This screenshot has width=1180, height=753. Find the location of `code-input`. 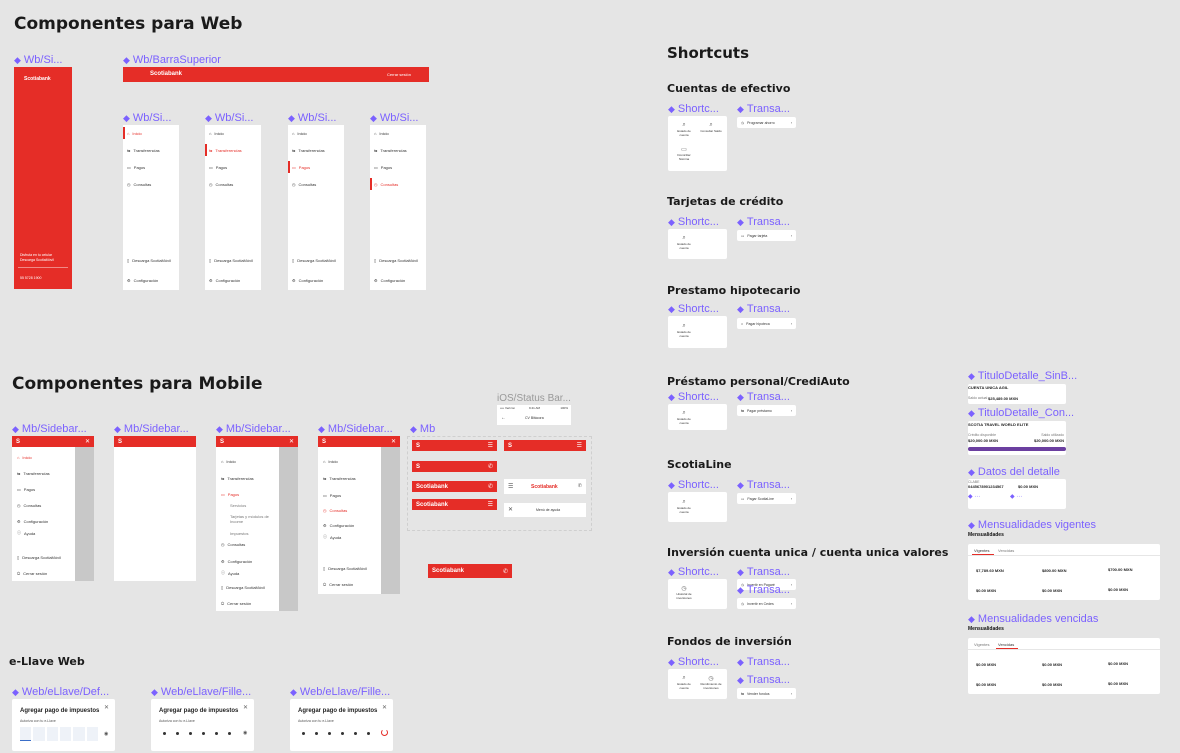

code-input is located at coordinates (59, 734).